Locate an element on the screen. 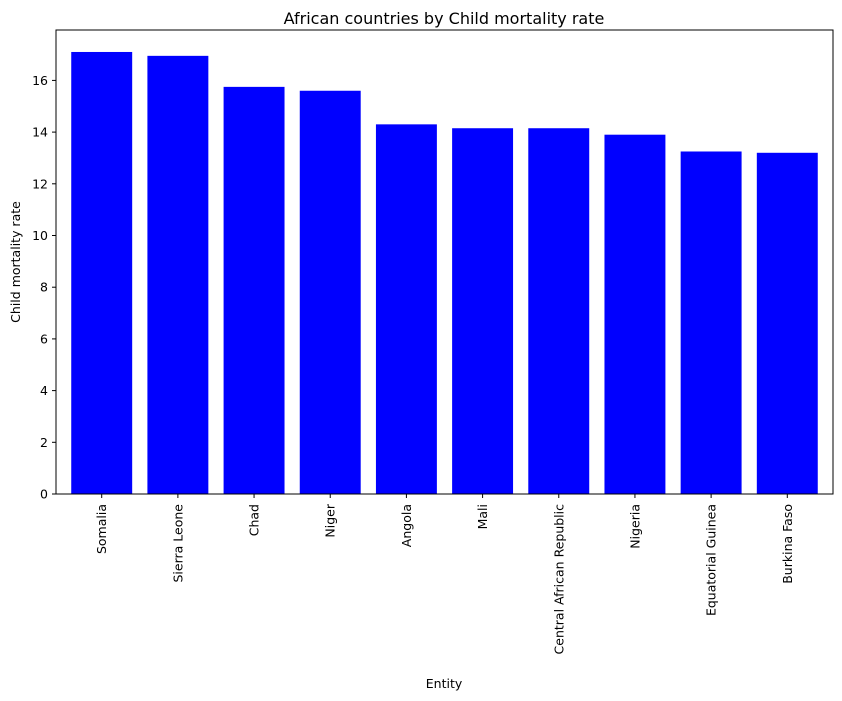  bar-mali is located at coordinates (483, 311).